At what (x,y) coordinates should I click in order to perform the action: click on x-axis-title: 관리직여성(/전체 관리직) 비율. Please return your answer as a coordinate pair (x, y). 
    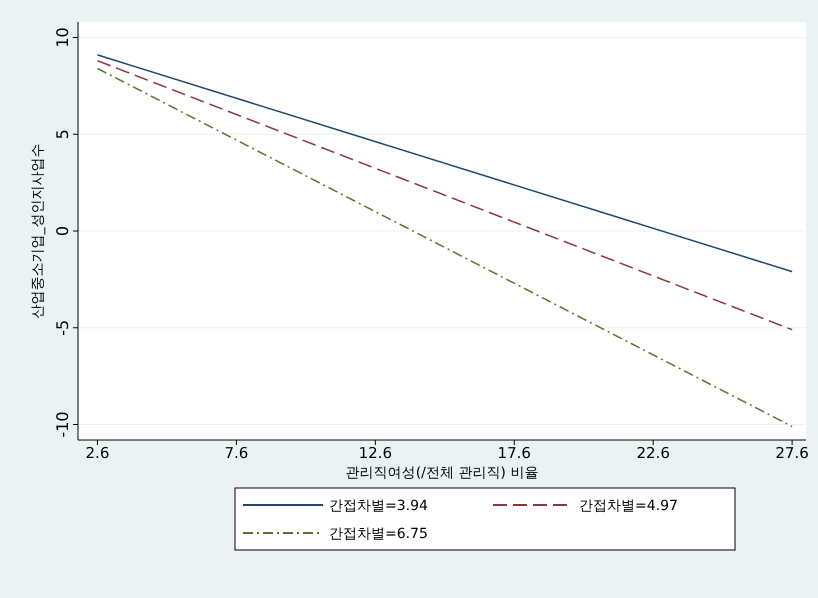
    Looking at the image, I should click on (442, 473).